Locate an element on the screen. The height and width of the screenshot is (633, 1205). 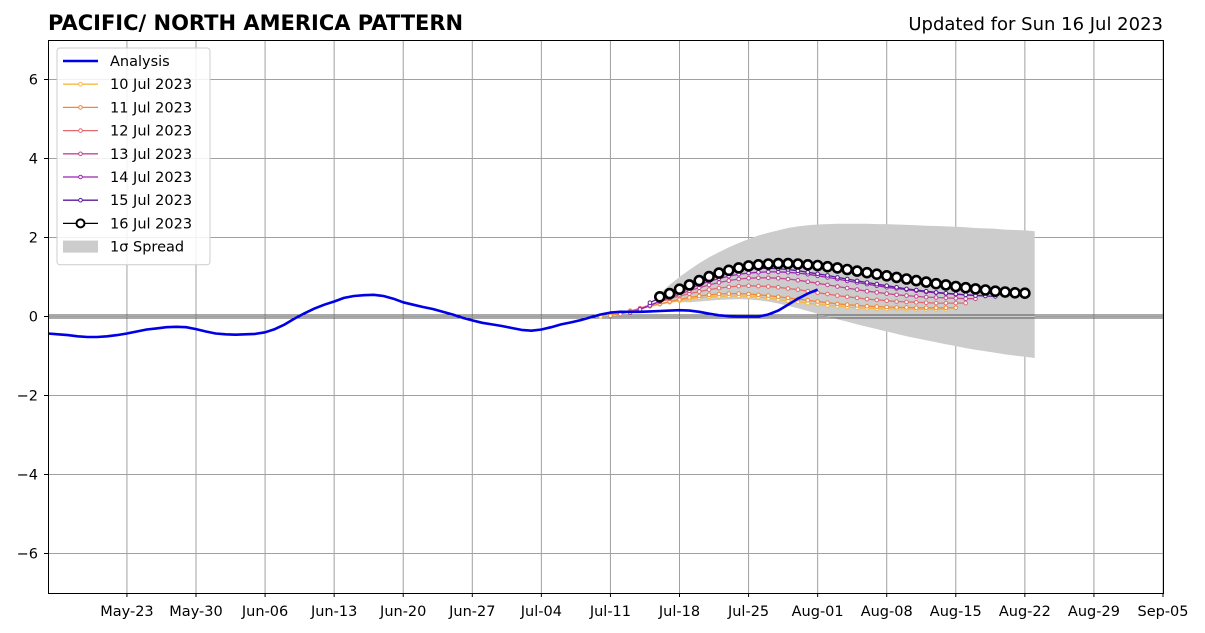
spread-band-area is located at coordinates (847, 290).